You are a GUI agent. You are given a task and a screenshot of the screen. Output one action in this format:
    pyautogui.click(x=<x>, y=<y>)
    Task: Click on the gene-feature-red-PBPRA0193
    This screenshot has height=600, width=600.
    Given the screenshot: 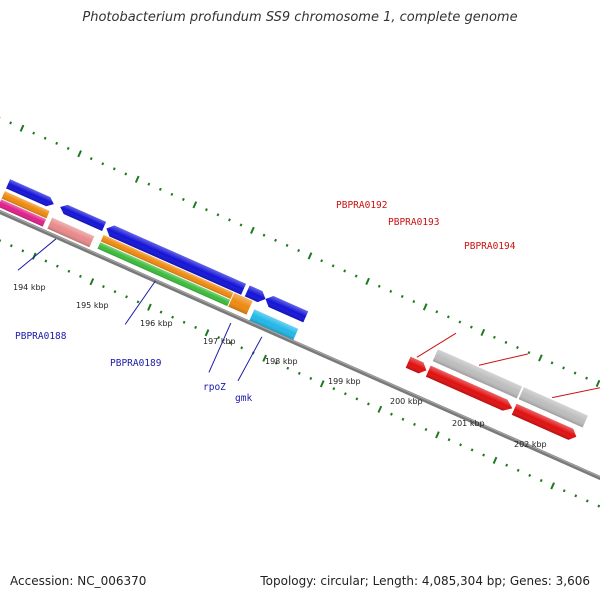 What is the action you would take?
    pyautogui.click(x=470, y=389)
    